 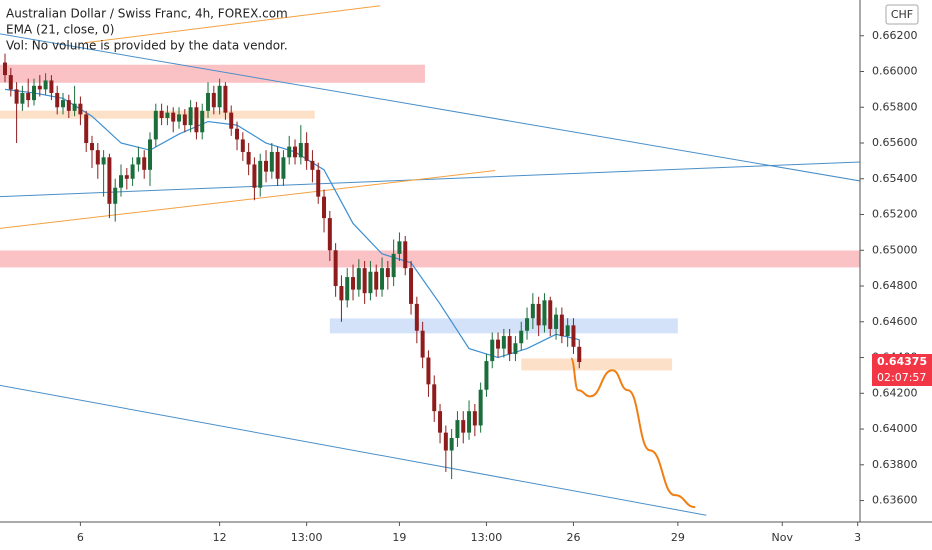 What do you see at coordinates (220, 537) in the screenshot?
I see `x-tick-label: 12` at bounding box center [220, 537].